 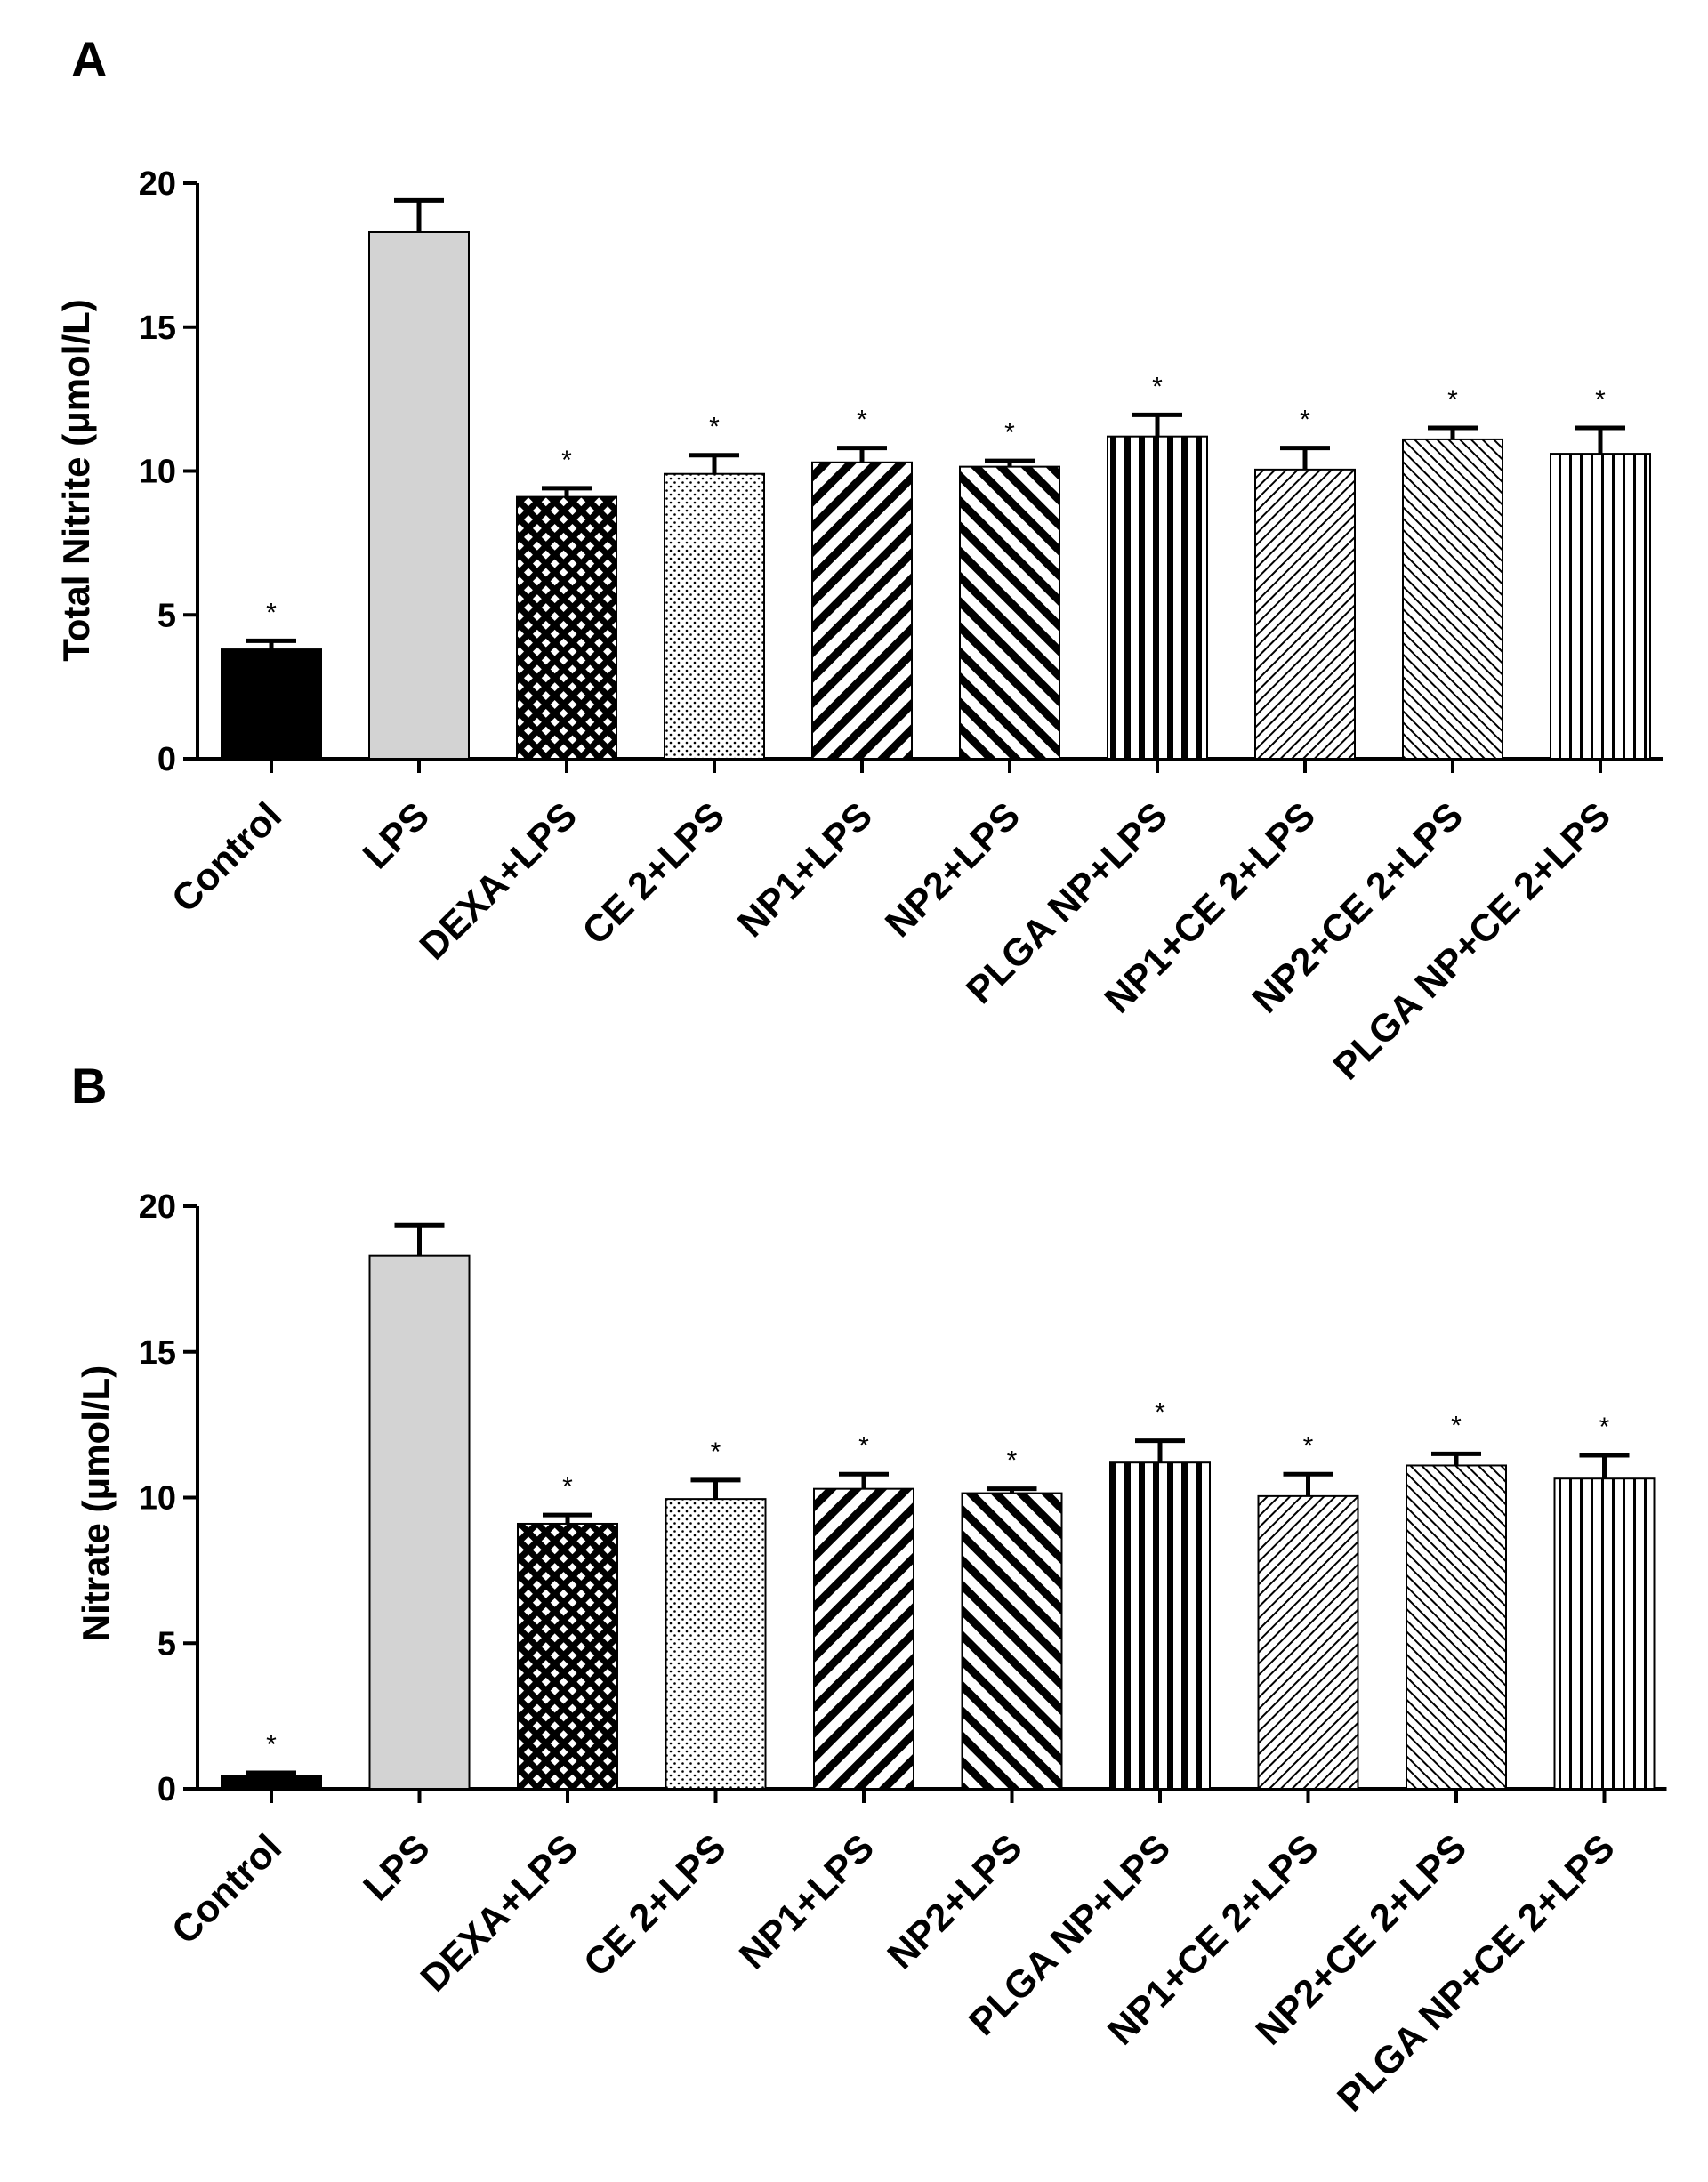 What do you see at coordinates (89, 1086) in the screenshot?
I see `panel-b-letter: B` at bounding box center [89, 1086].